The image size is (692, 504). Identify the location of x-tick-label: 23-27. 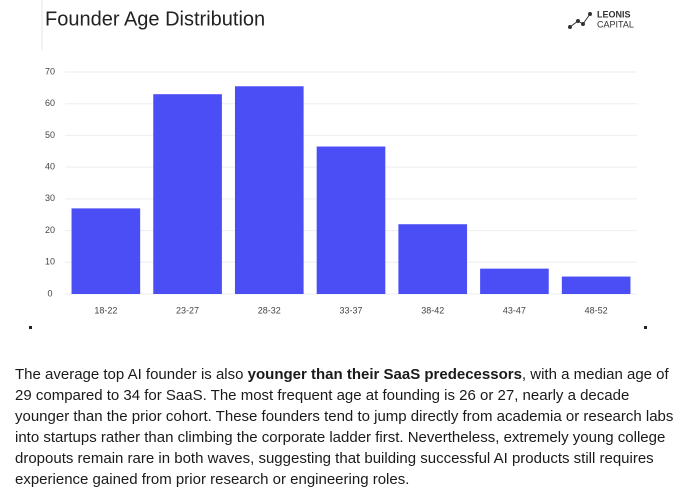
(187, 310).